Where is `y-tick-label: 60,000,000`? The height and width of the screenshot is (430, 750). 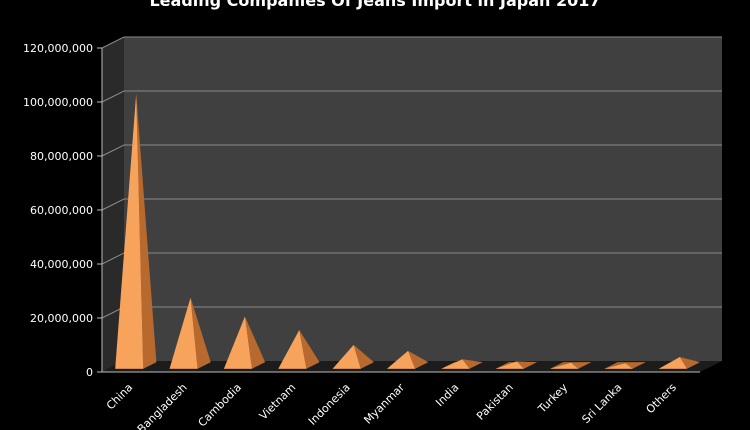
y-tick-label: 60,000,000 is located at coordinates (61, 210).